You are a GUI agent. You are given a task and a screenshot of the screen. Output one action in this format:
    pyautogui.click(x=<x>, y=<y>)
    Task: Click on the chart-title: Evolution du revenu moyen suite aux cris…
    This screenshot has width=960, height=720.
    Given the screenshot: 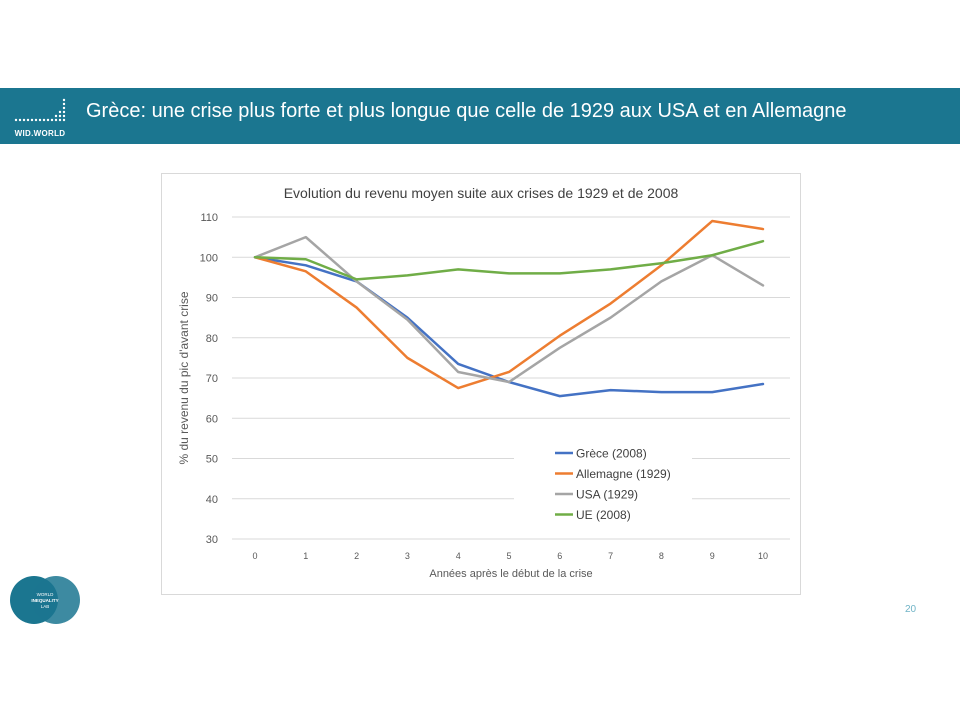 What is the action you would take?
    pyautogui.click(x=481, y=193)
    